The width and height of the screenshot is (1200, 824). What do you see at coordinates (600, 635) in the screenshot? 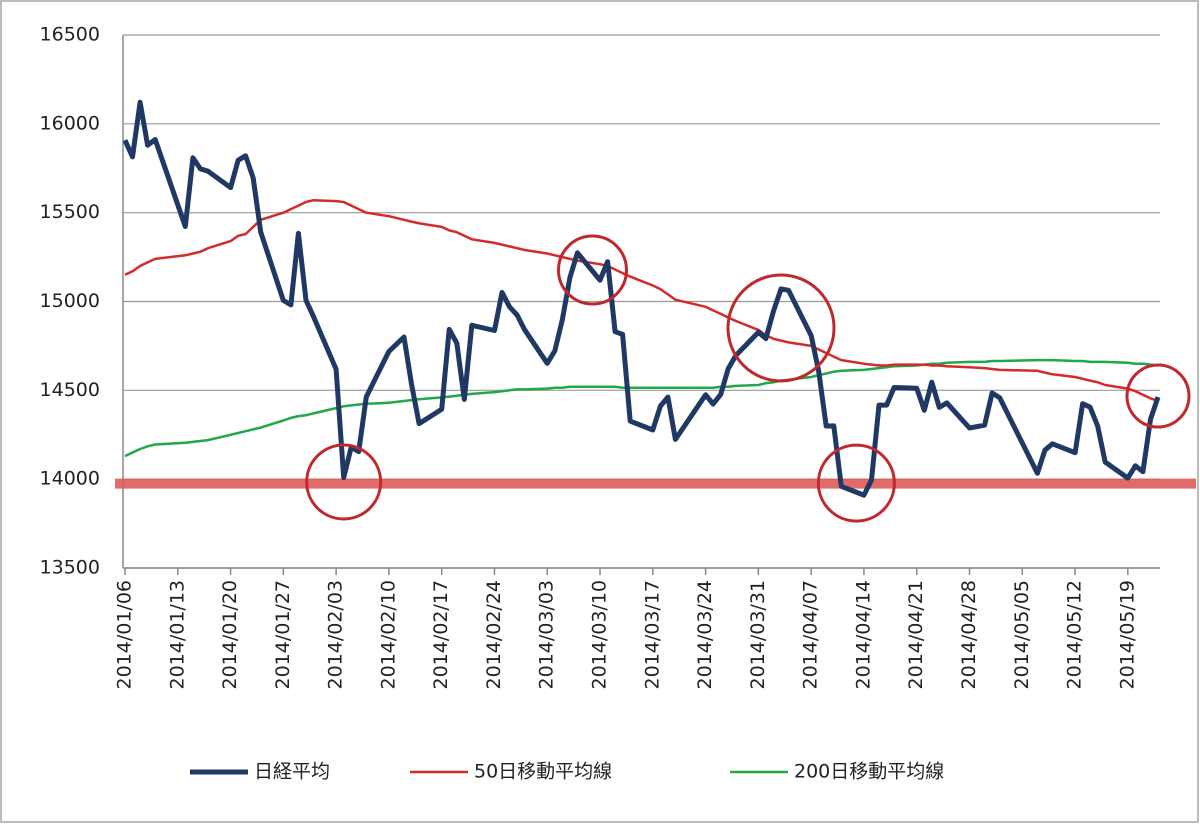
I see `x-tick-label: 2014/03/10` at bounding box center [600, 635].